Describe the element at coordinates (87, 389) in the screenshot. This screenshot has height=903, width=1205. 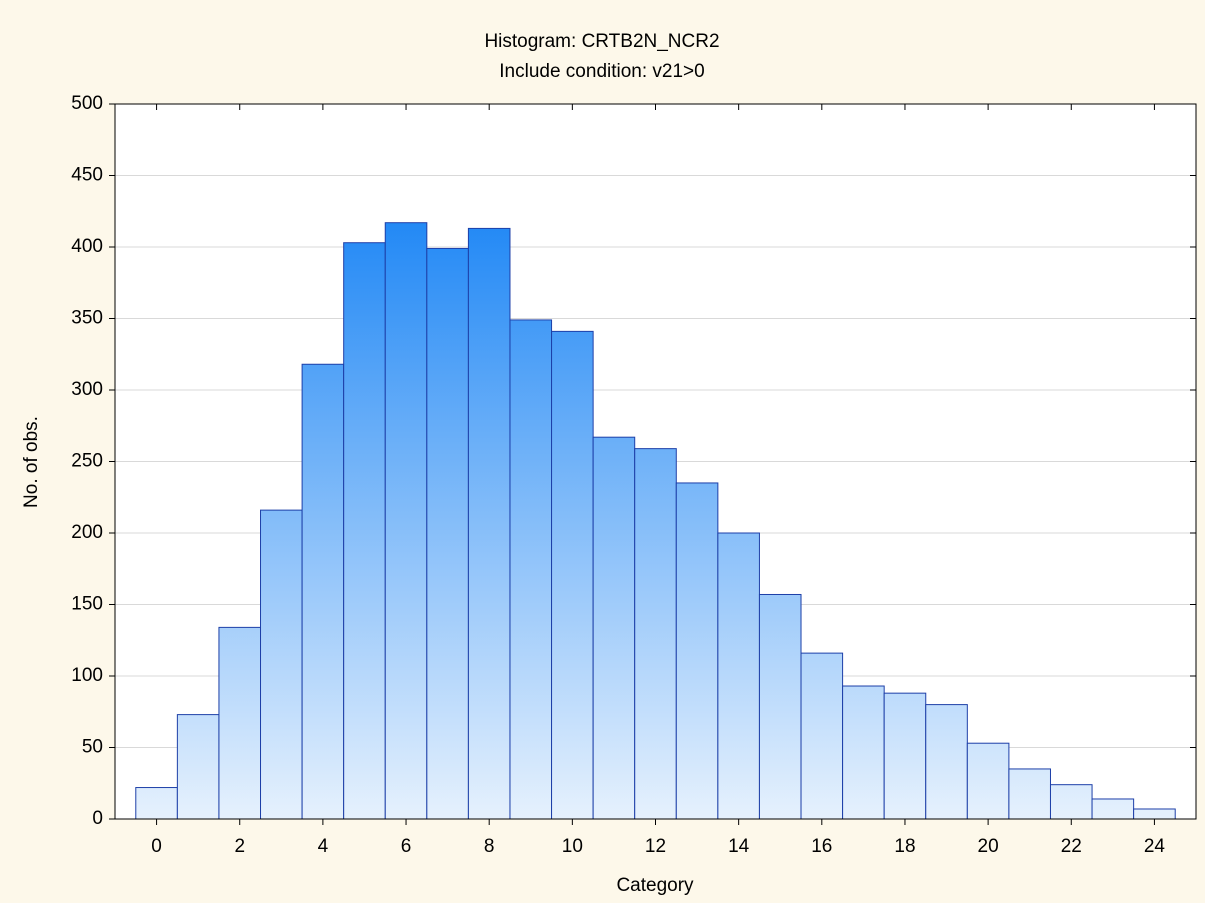
I see `y-tick-label: 300` at that location.